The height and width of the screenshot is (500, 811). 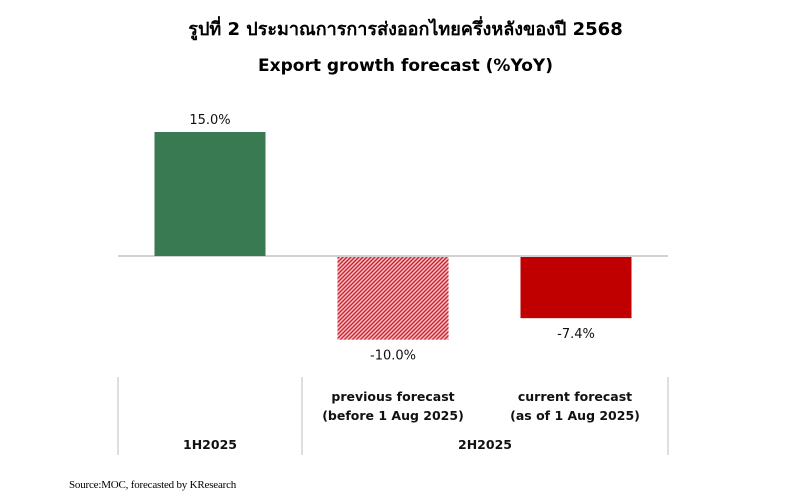 I want to click on data-label-previous-forecast: -10.0%, so click(x=393, y=356).